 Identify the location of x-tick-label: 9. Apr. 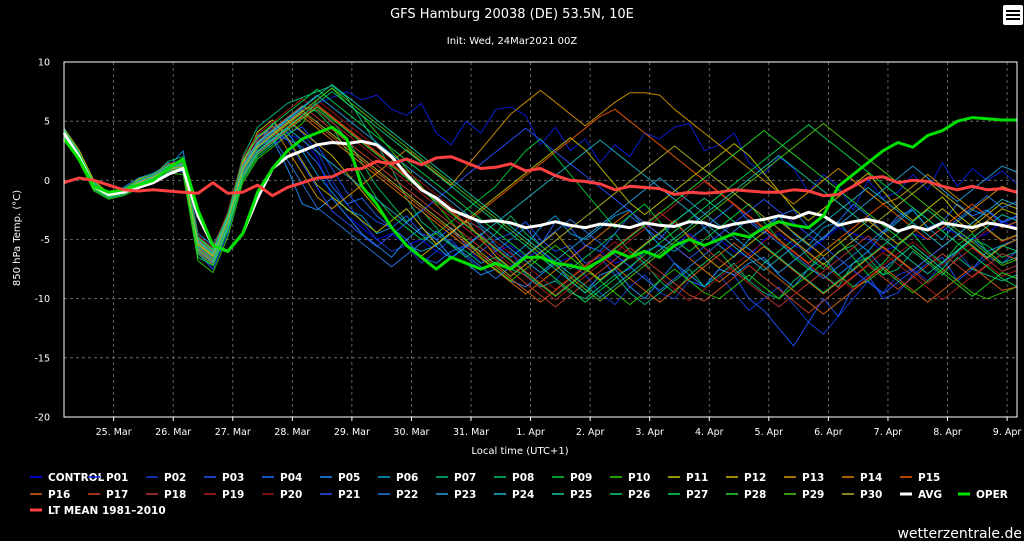
(1007, 432).